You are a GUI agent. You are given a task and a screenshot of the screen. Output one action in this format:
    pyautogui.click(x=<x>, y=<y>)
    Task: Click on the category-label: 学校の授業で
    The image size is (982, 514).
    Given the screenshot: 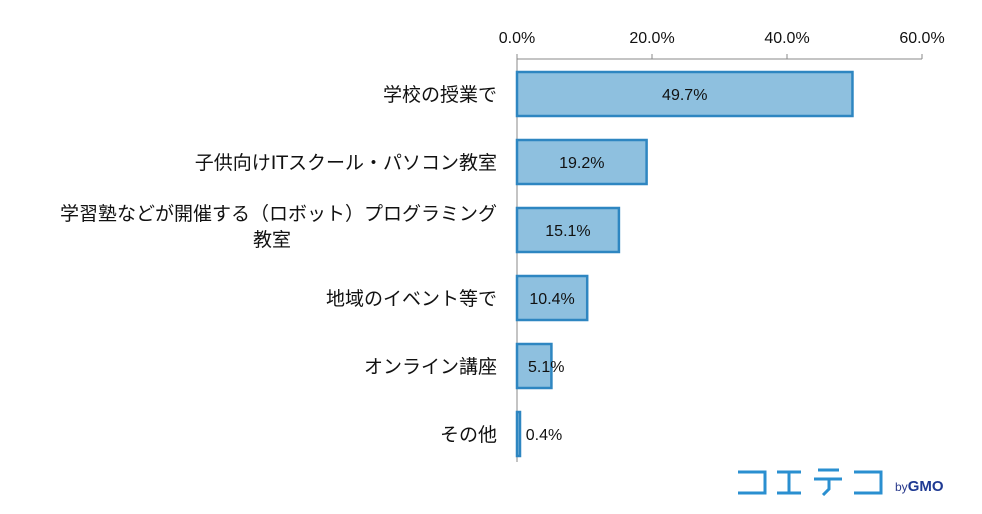 What is the action you would take?
    pyautogui.click(x=440, y=95)
    